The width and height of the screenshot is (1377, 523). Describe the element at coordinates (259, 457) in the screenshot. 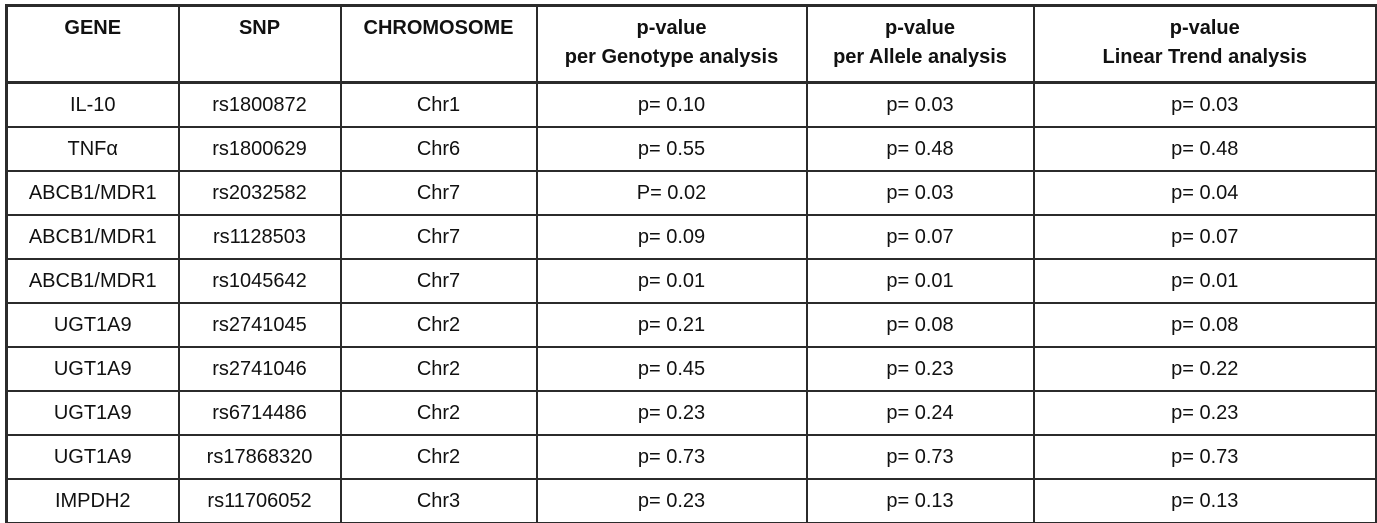

I see `snp-cell: rs17868320` at that location.